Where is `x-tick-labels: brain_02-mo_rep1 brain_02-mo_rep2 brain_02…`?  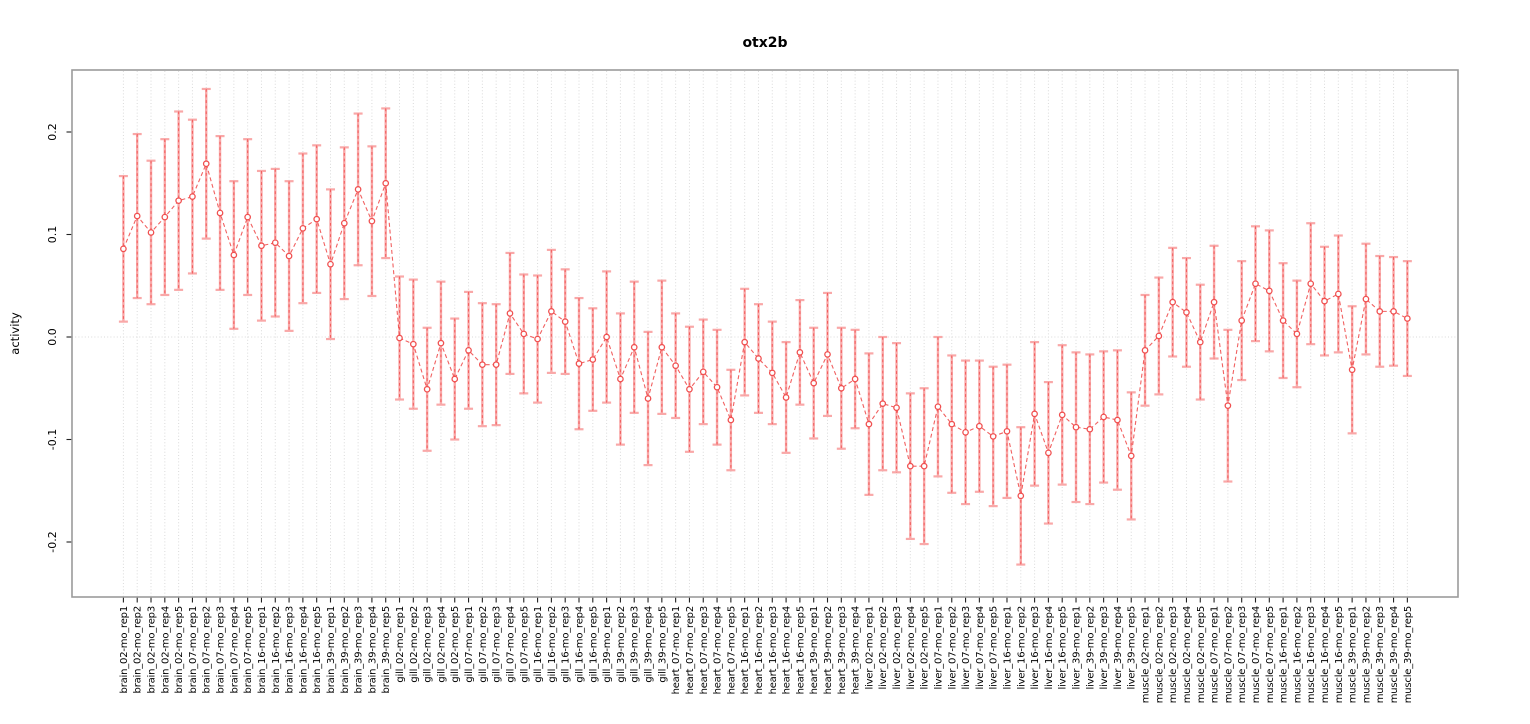
x-tick-labels: brain_02-mo_rep1 brain_02-mo_rep2 brain_02… is located at coordinates (766, 654).